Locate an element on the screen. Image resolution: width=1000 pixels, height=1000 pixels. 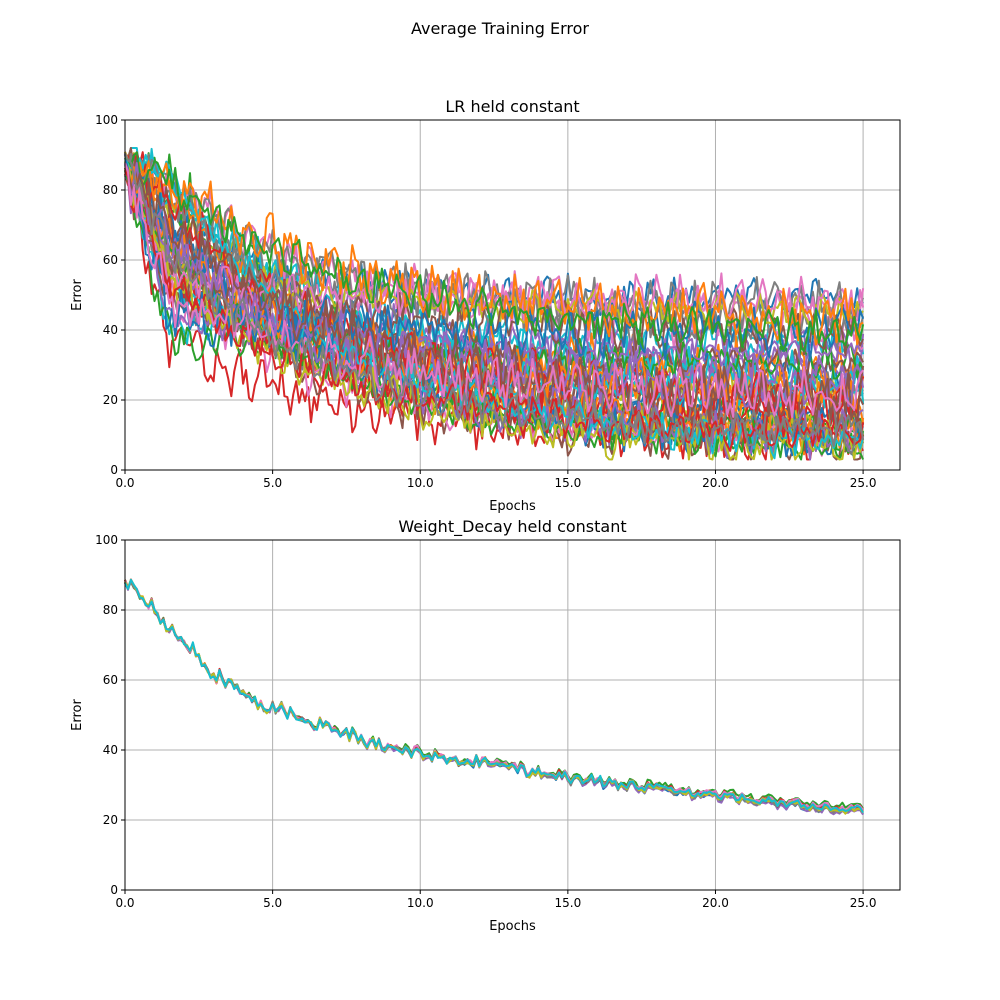
subplot-title: Weight_Decay held constant is located at coordinates (512, 527).